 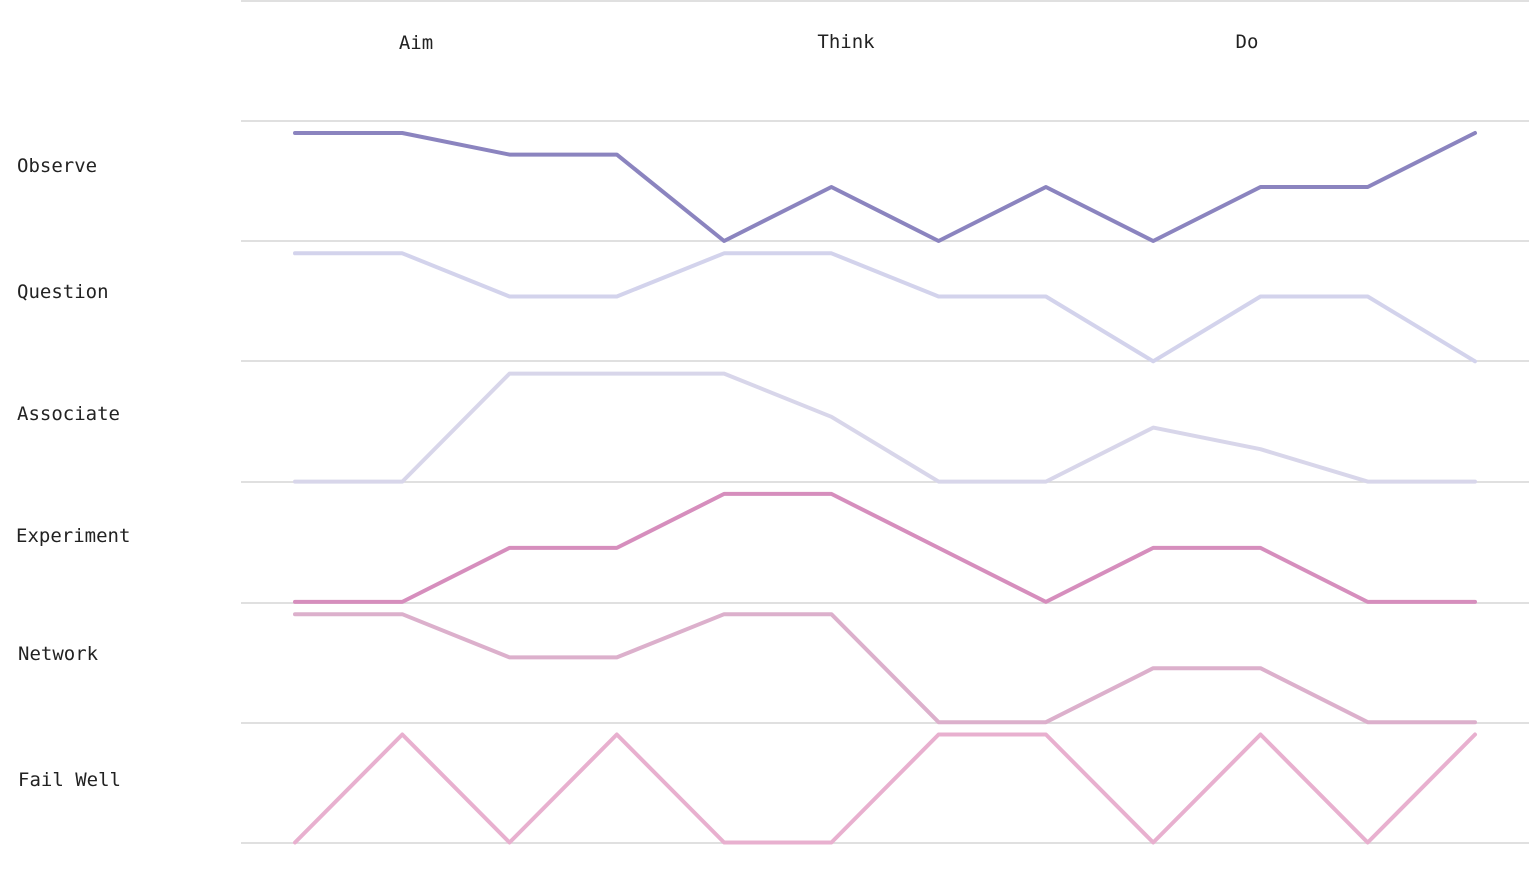 What do you see at coordinates (885, 547) in the screenshot?
I see `series-line-experiment` at bounding box center [885, 547].